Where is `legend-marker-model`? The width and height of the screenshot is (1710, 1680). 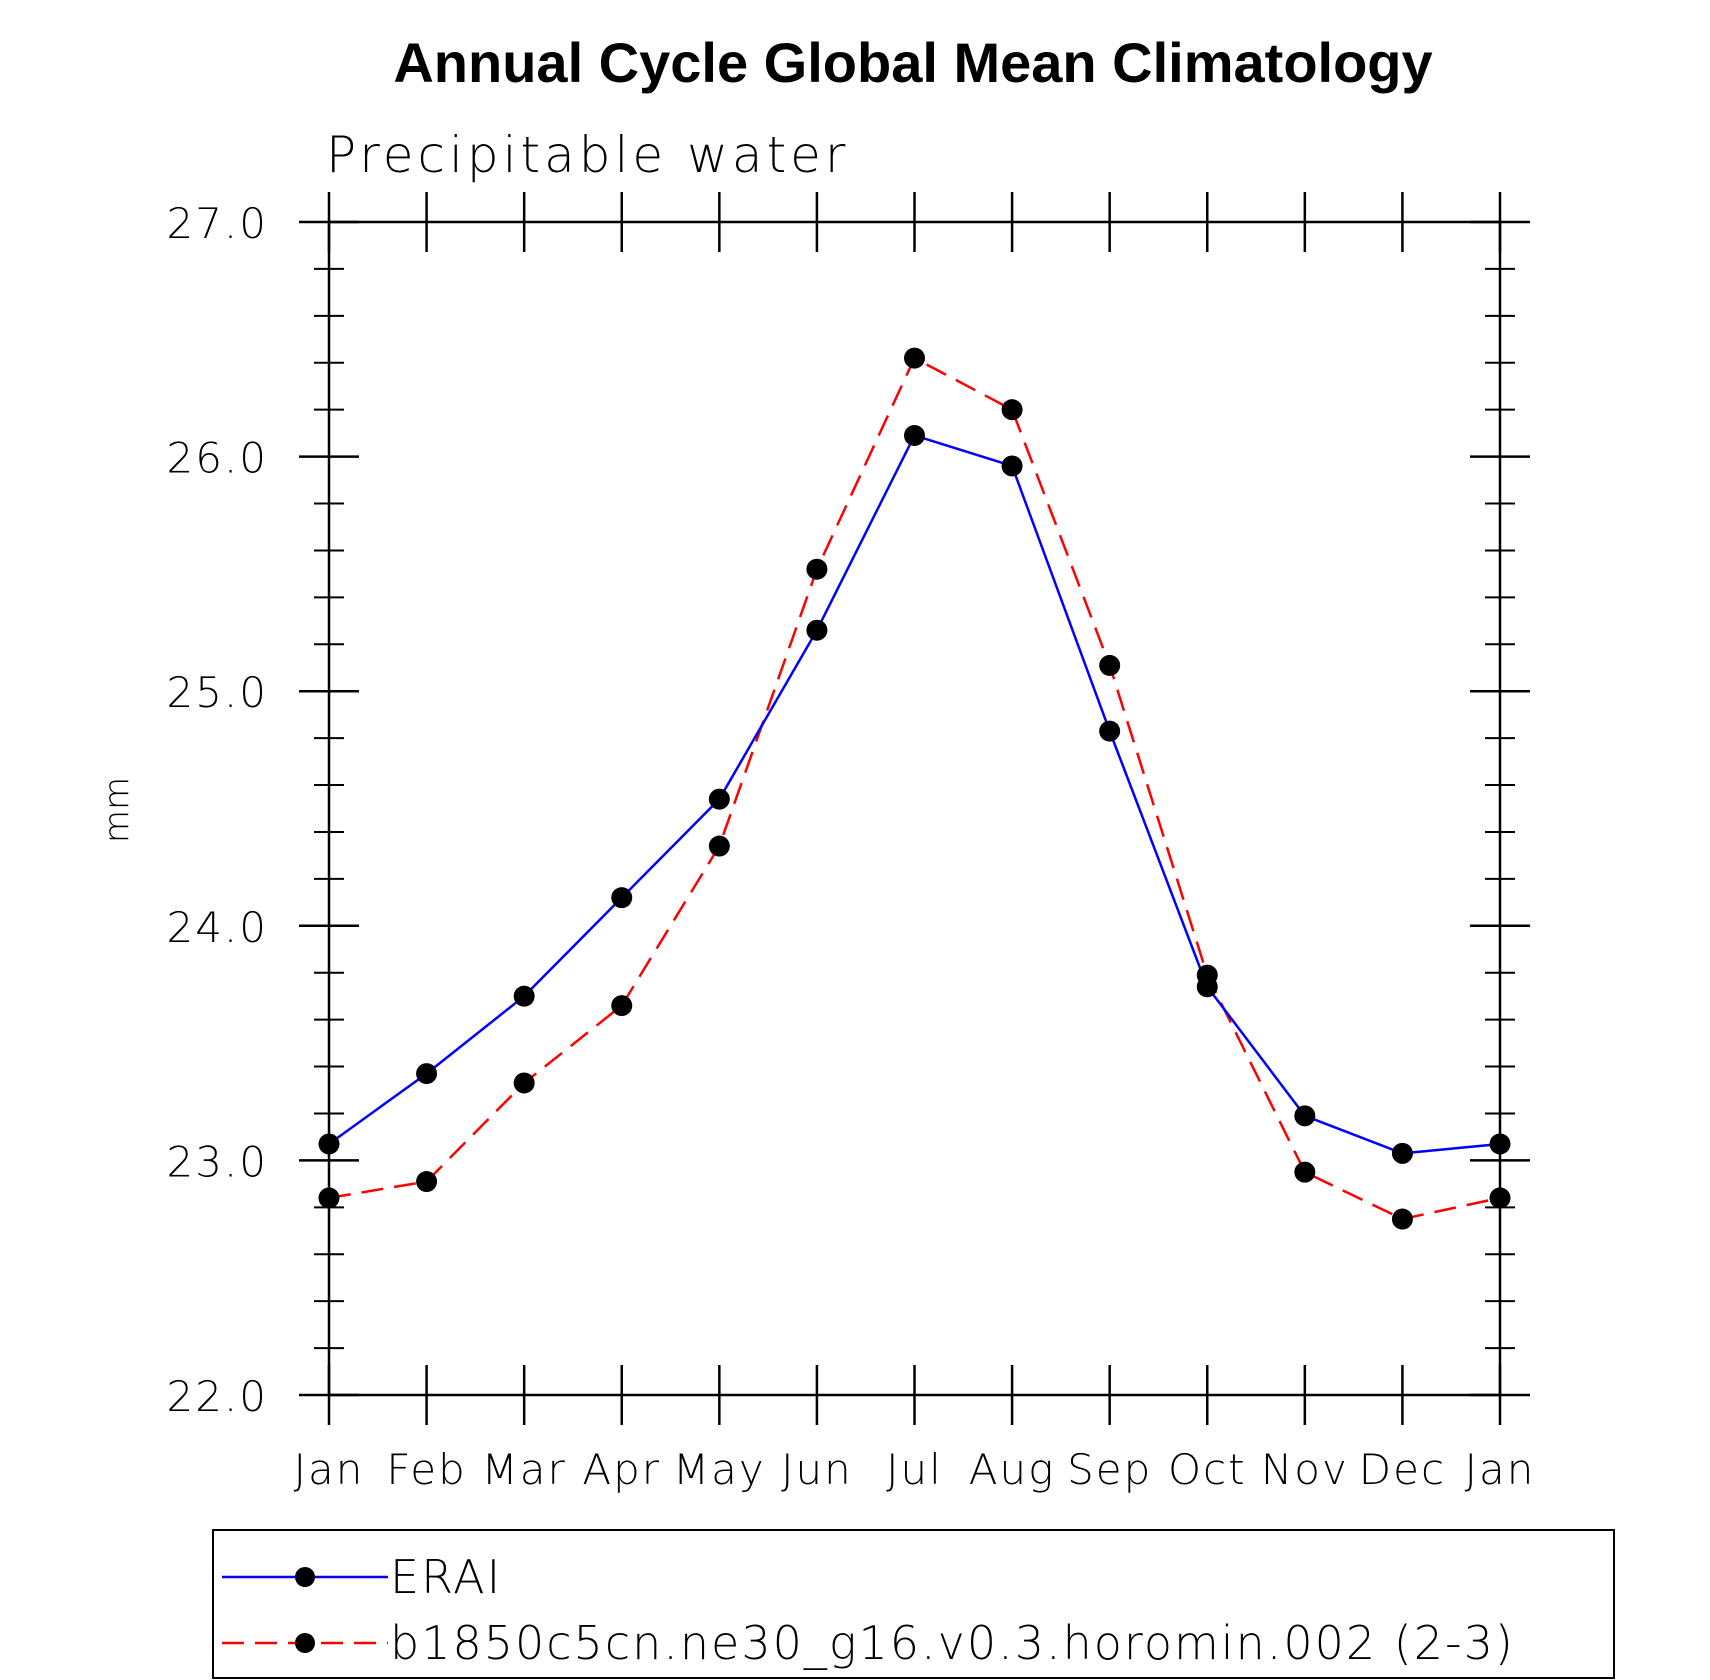
legend-marker-model is located at coordinates (305, 1643).